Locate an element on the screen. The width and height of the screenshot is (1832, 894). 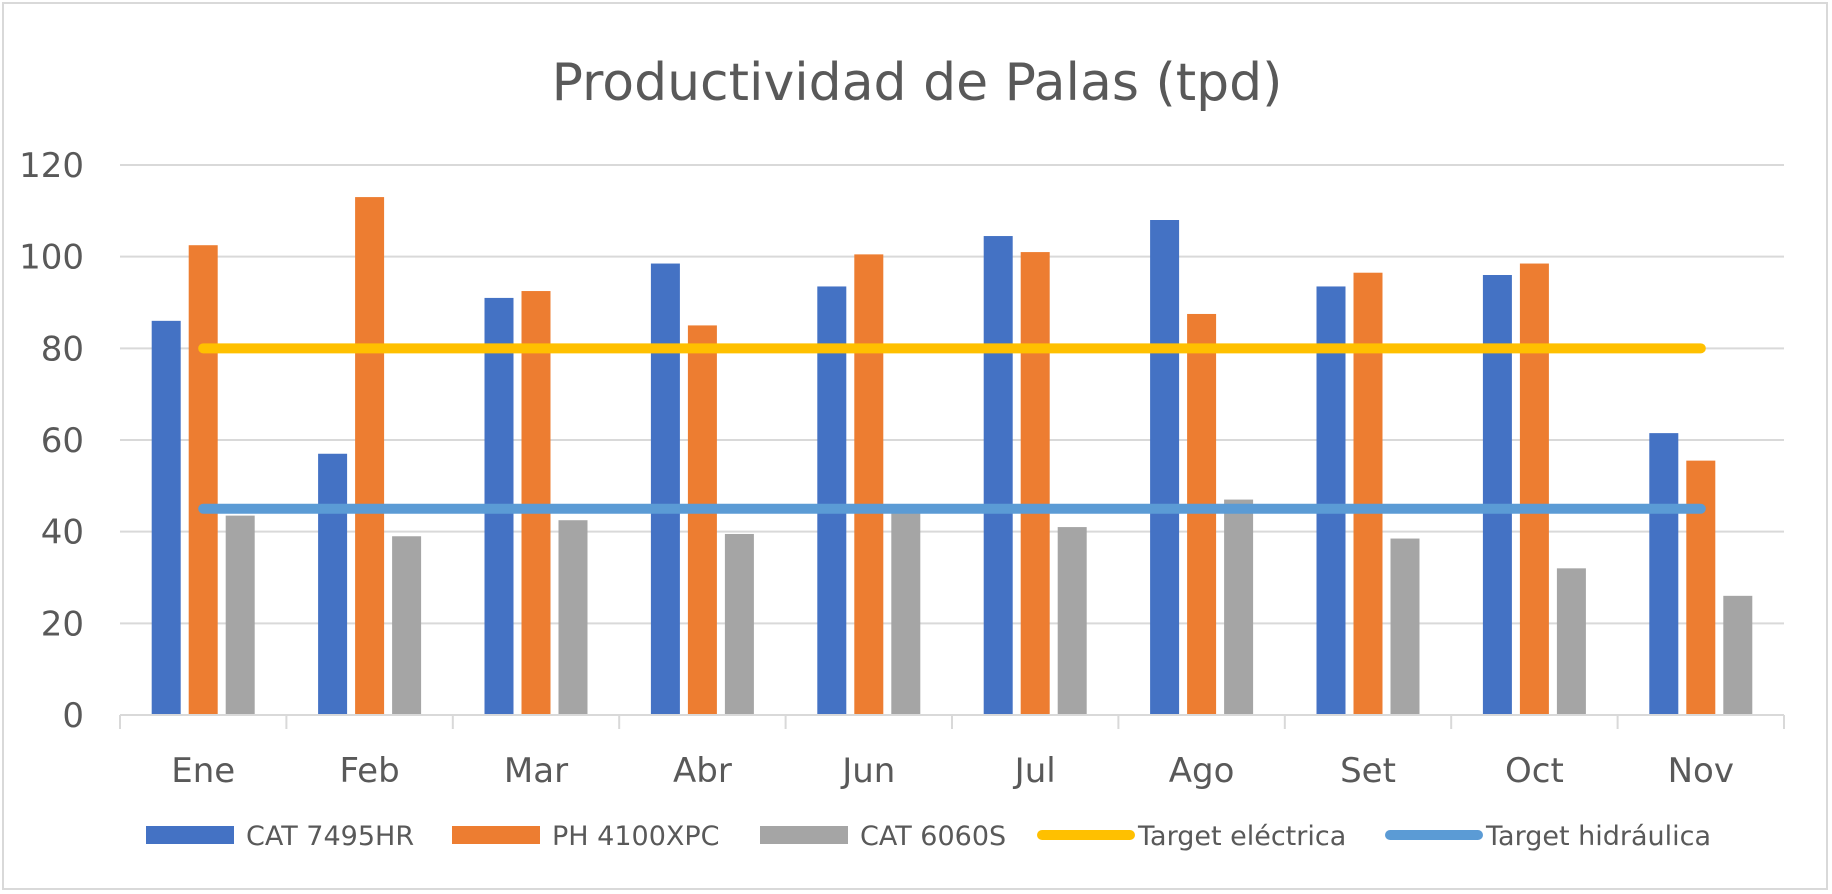
legend-label: CAT 7495HR is located at coordinates (330, 836).